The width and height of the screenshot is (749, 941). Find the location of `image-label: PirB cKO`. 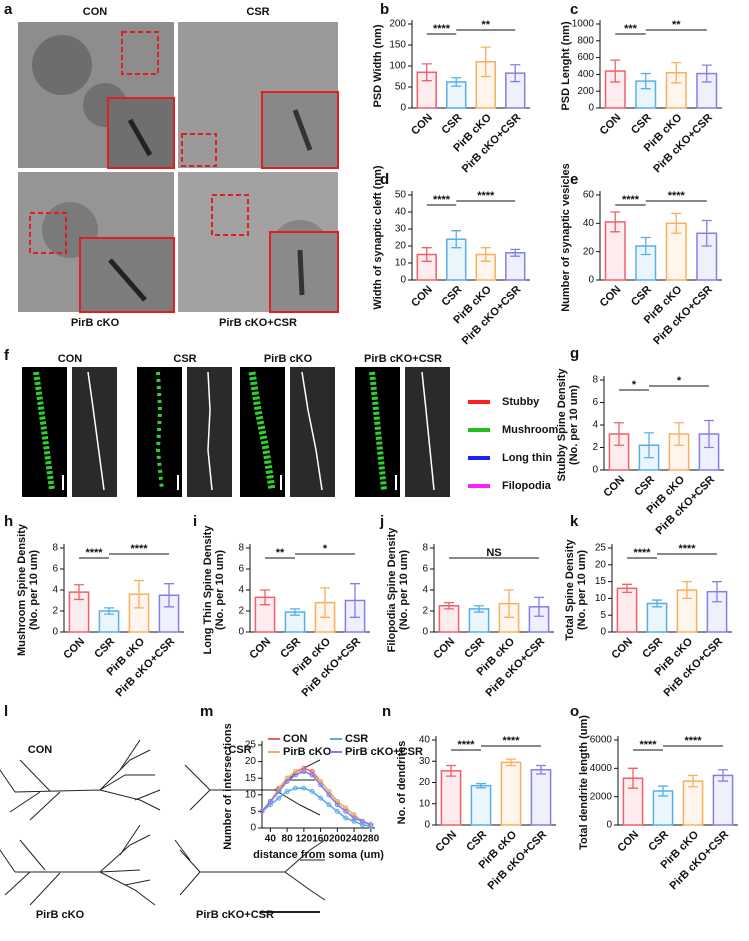

image-label: PirB cKO is located at coordinates (95, 323).